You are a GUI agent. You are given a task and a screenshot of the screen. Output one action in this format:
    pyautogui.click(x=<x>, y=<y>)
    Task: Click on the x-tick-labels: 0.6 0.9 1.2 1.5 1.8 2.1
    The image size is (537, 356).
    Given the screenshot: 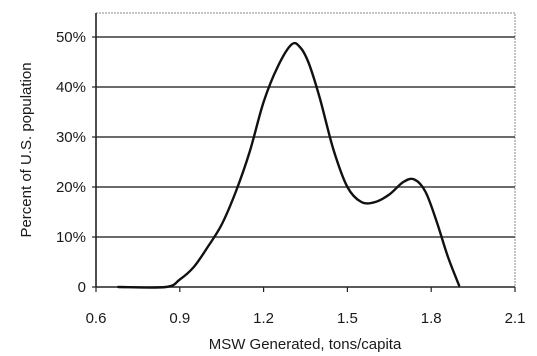 What is the action you would take?
    pyautogui.click(x=306, y=307)
    